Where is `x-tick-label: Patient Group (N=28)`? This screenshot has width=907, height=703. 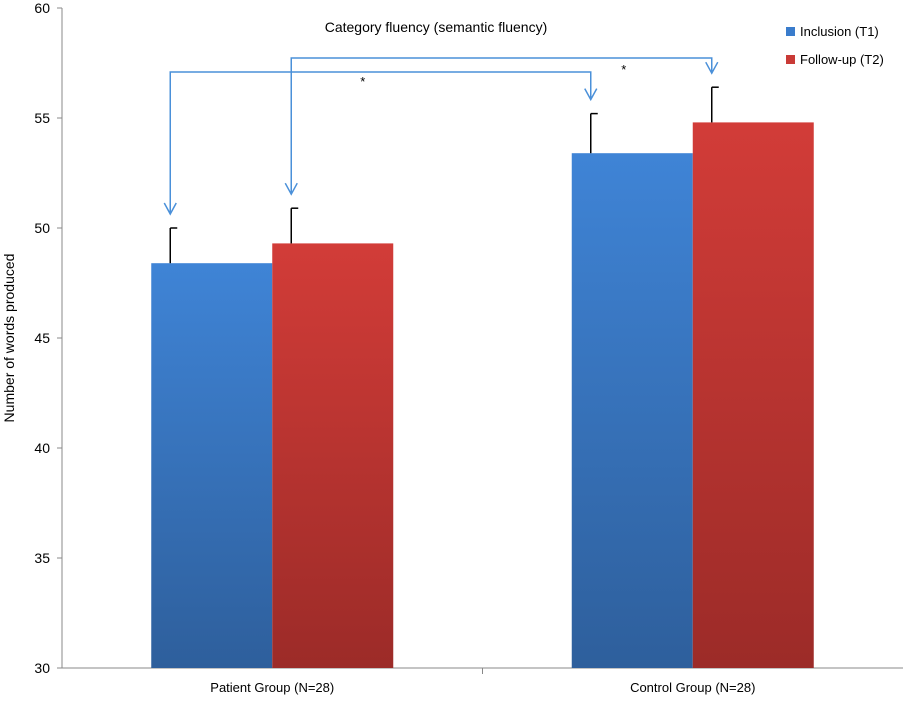
x-tick-label: Patient Group (N=28) is located at coordinates (272, 687).